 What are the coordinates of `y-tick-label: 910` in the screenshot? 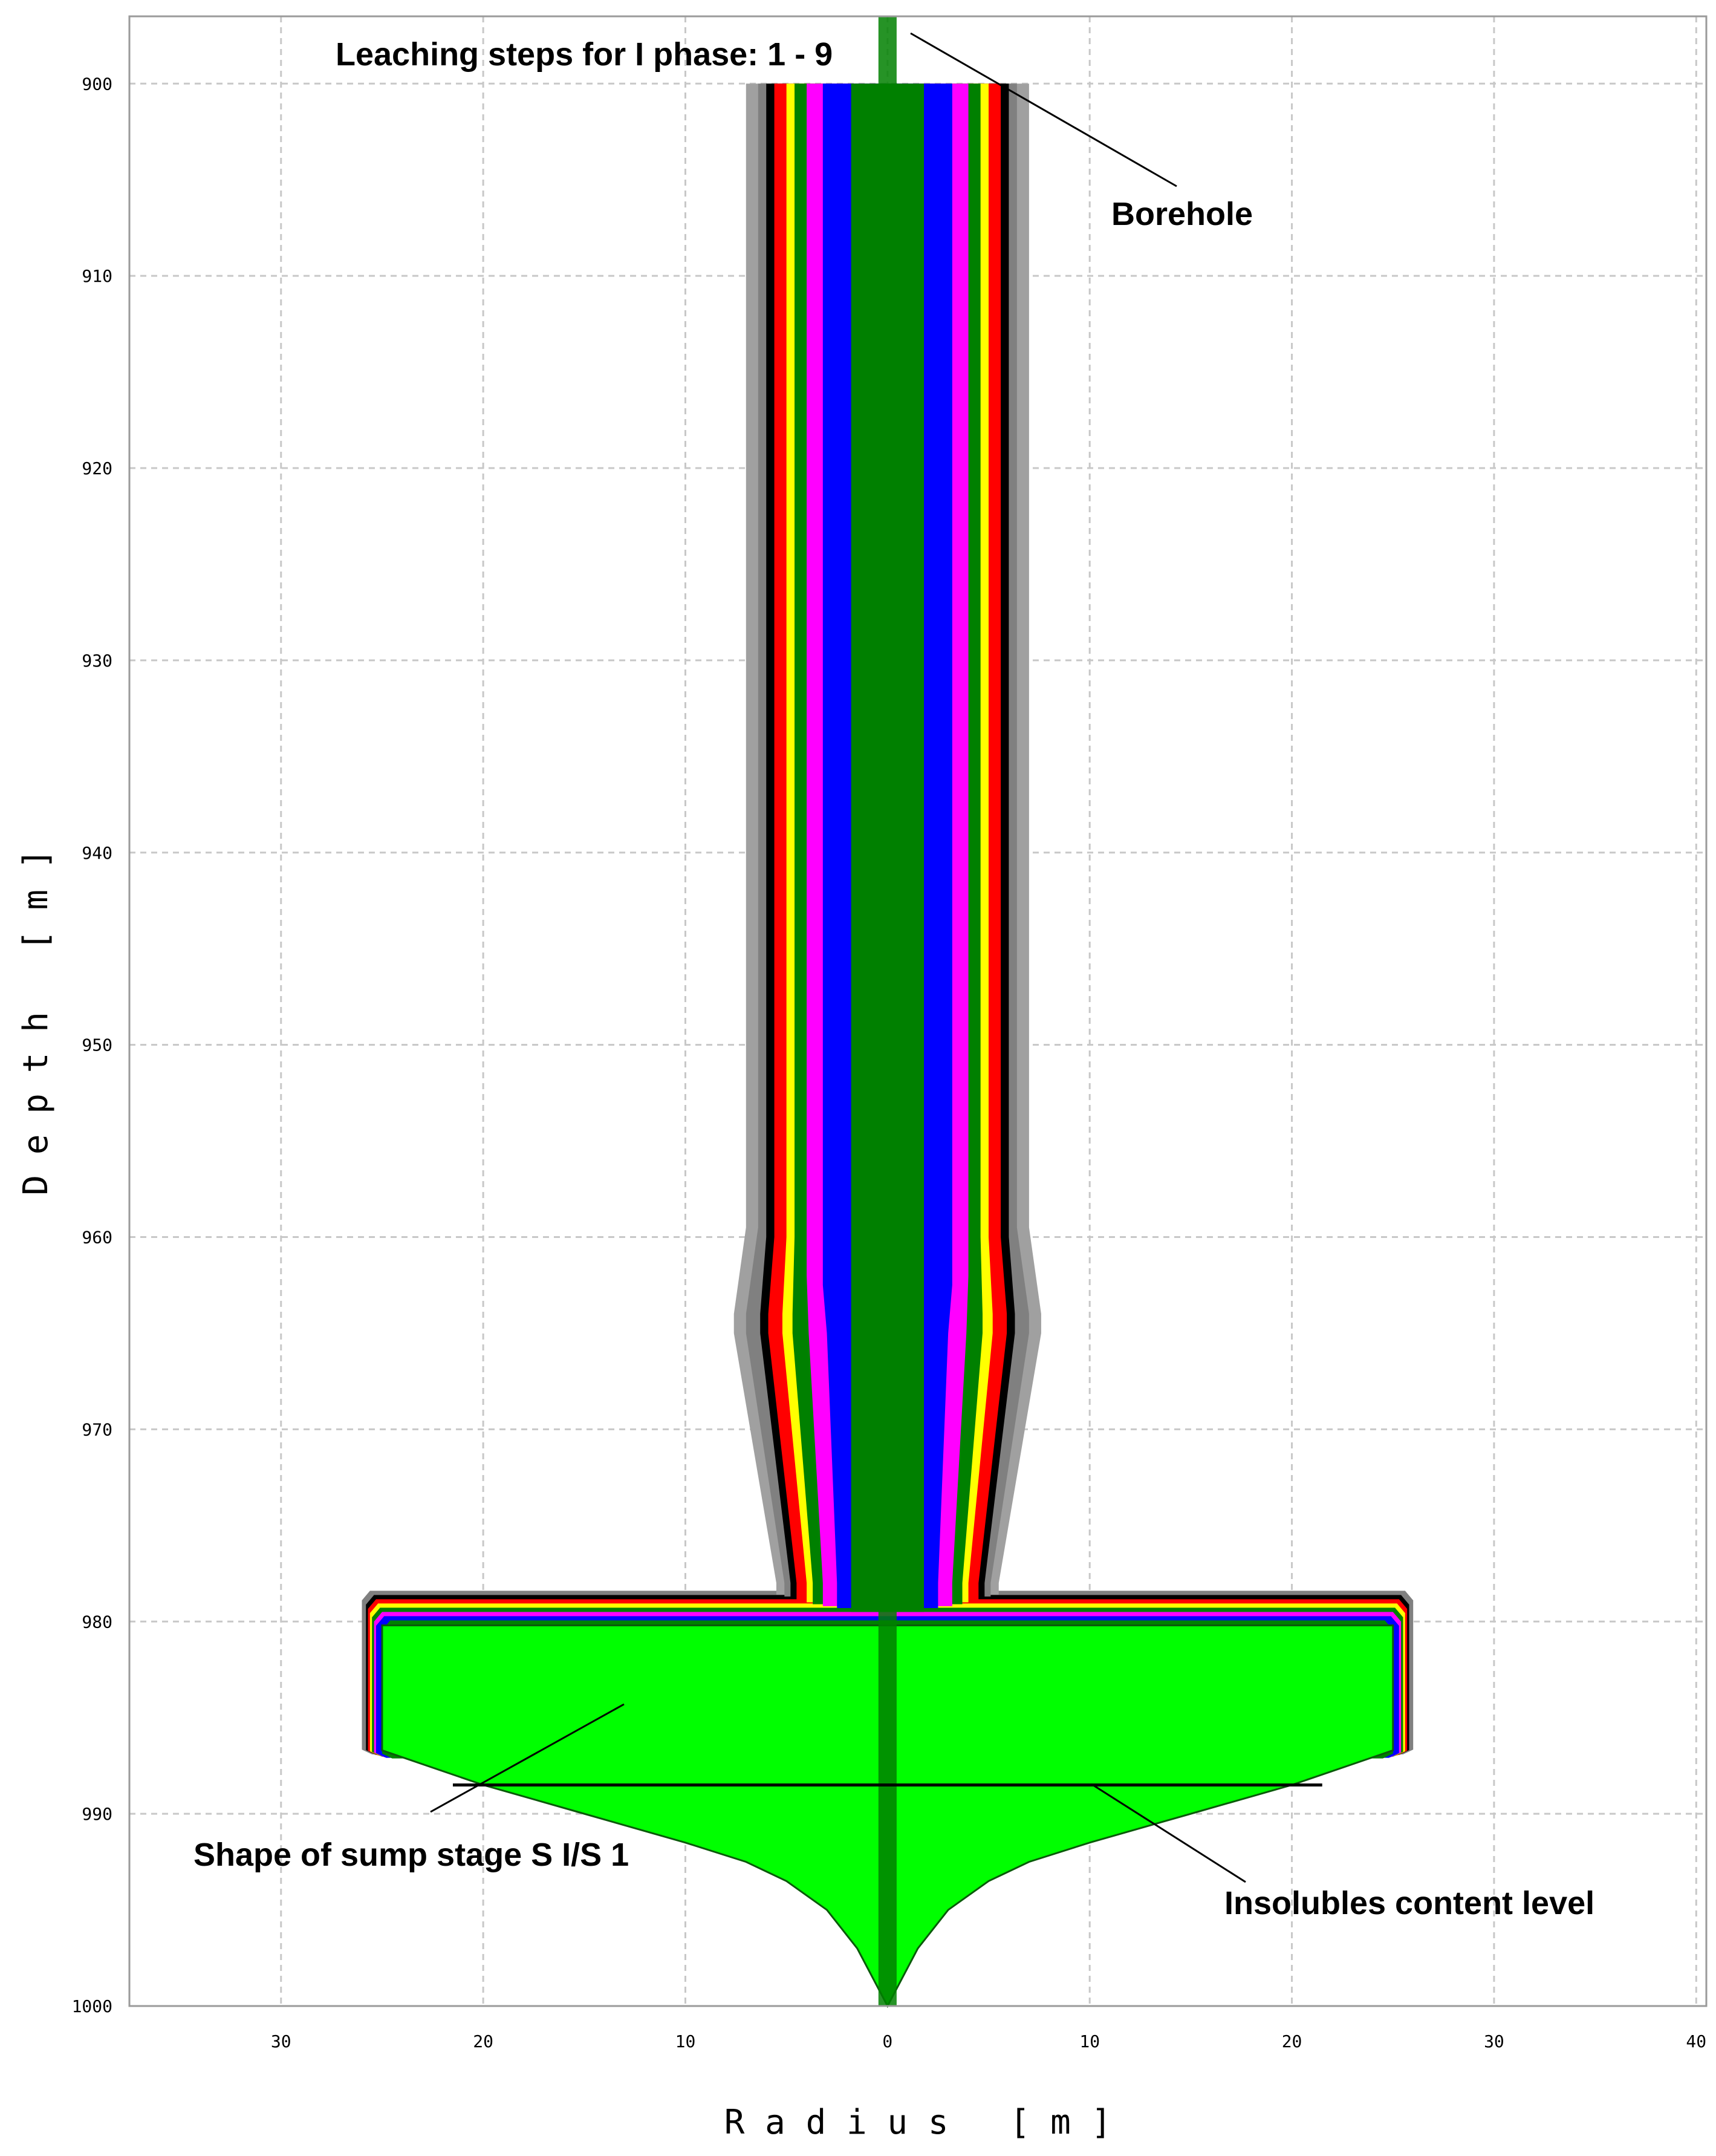 It's located at (97, 276).